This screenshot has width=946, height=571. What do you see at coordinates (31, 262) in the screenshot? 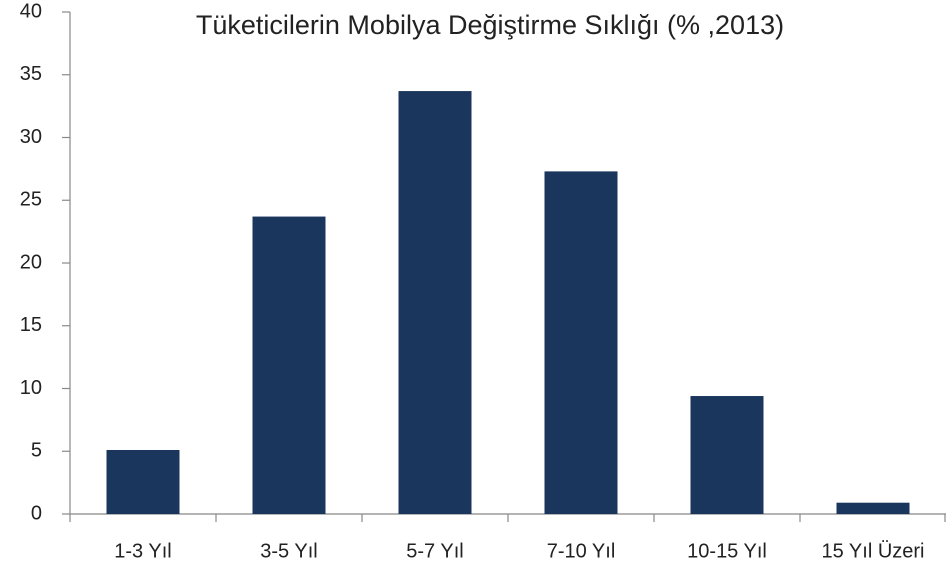
I see `y-tick-label: 20` at bounding box center [31, 262].